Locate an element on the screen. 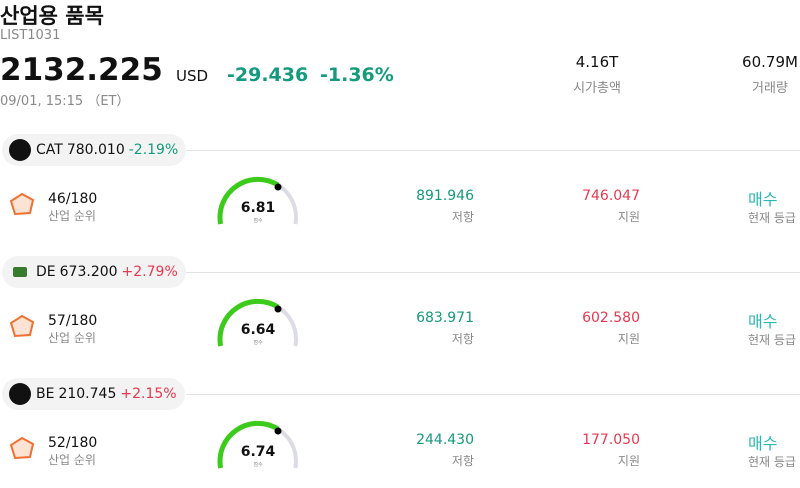  rank: 46/180 is located at coordinates (73, 199).